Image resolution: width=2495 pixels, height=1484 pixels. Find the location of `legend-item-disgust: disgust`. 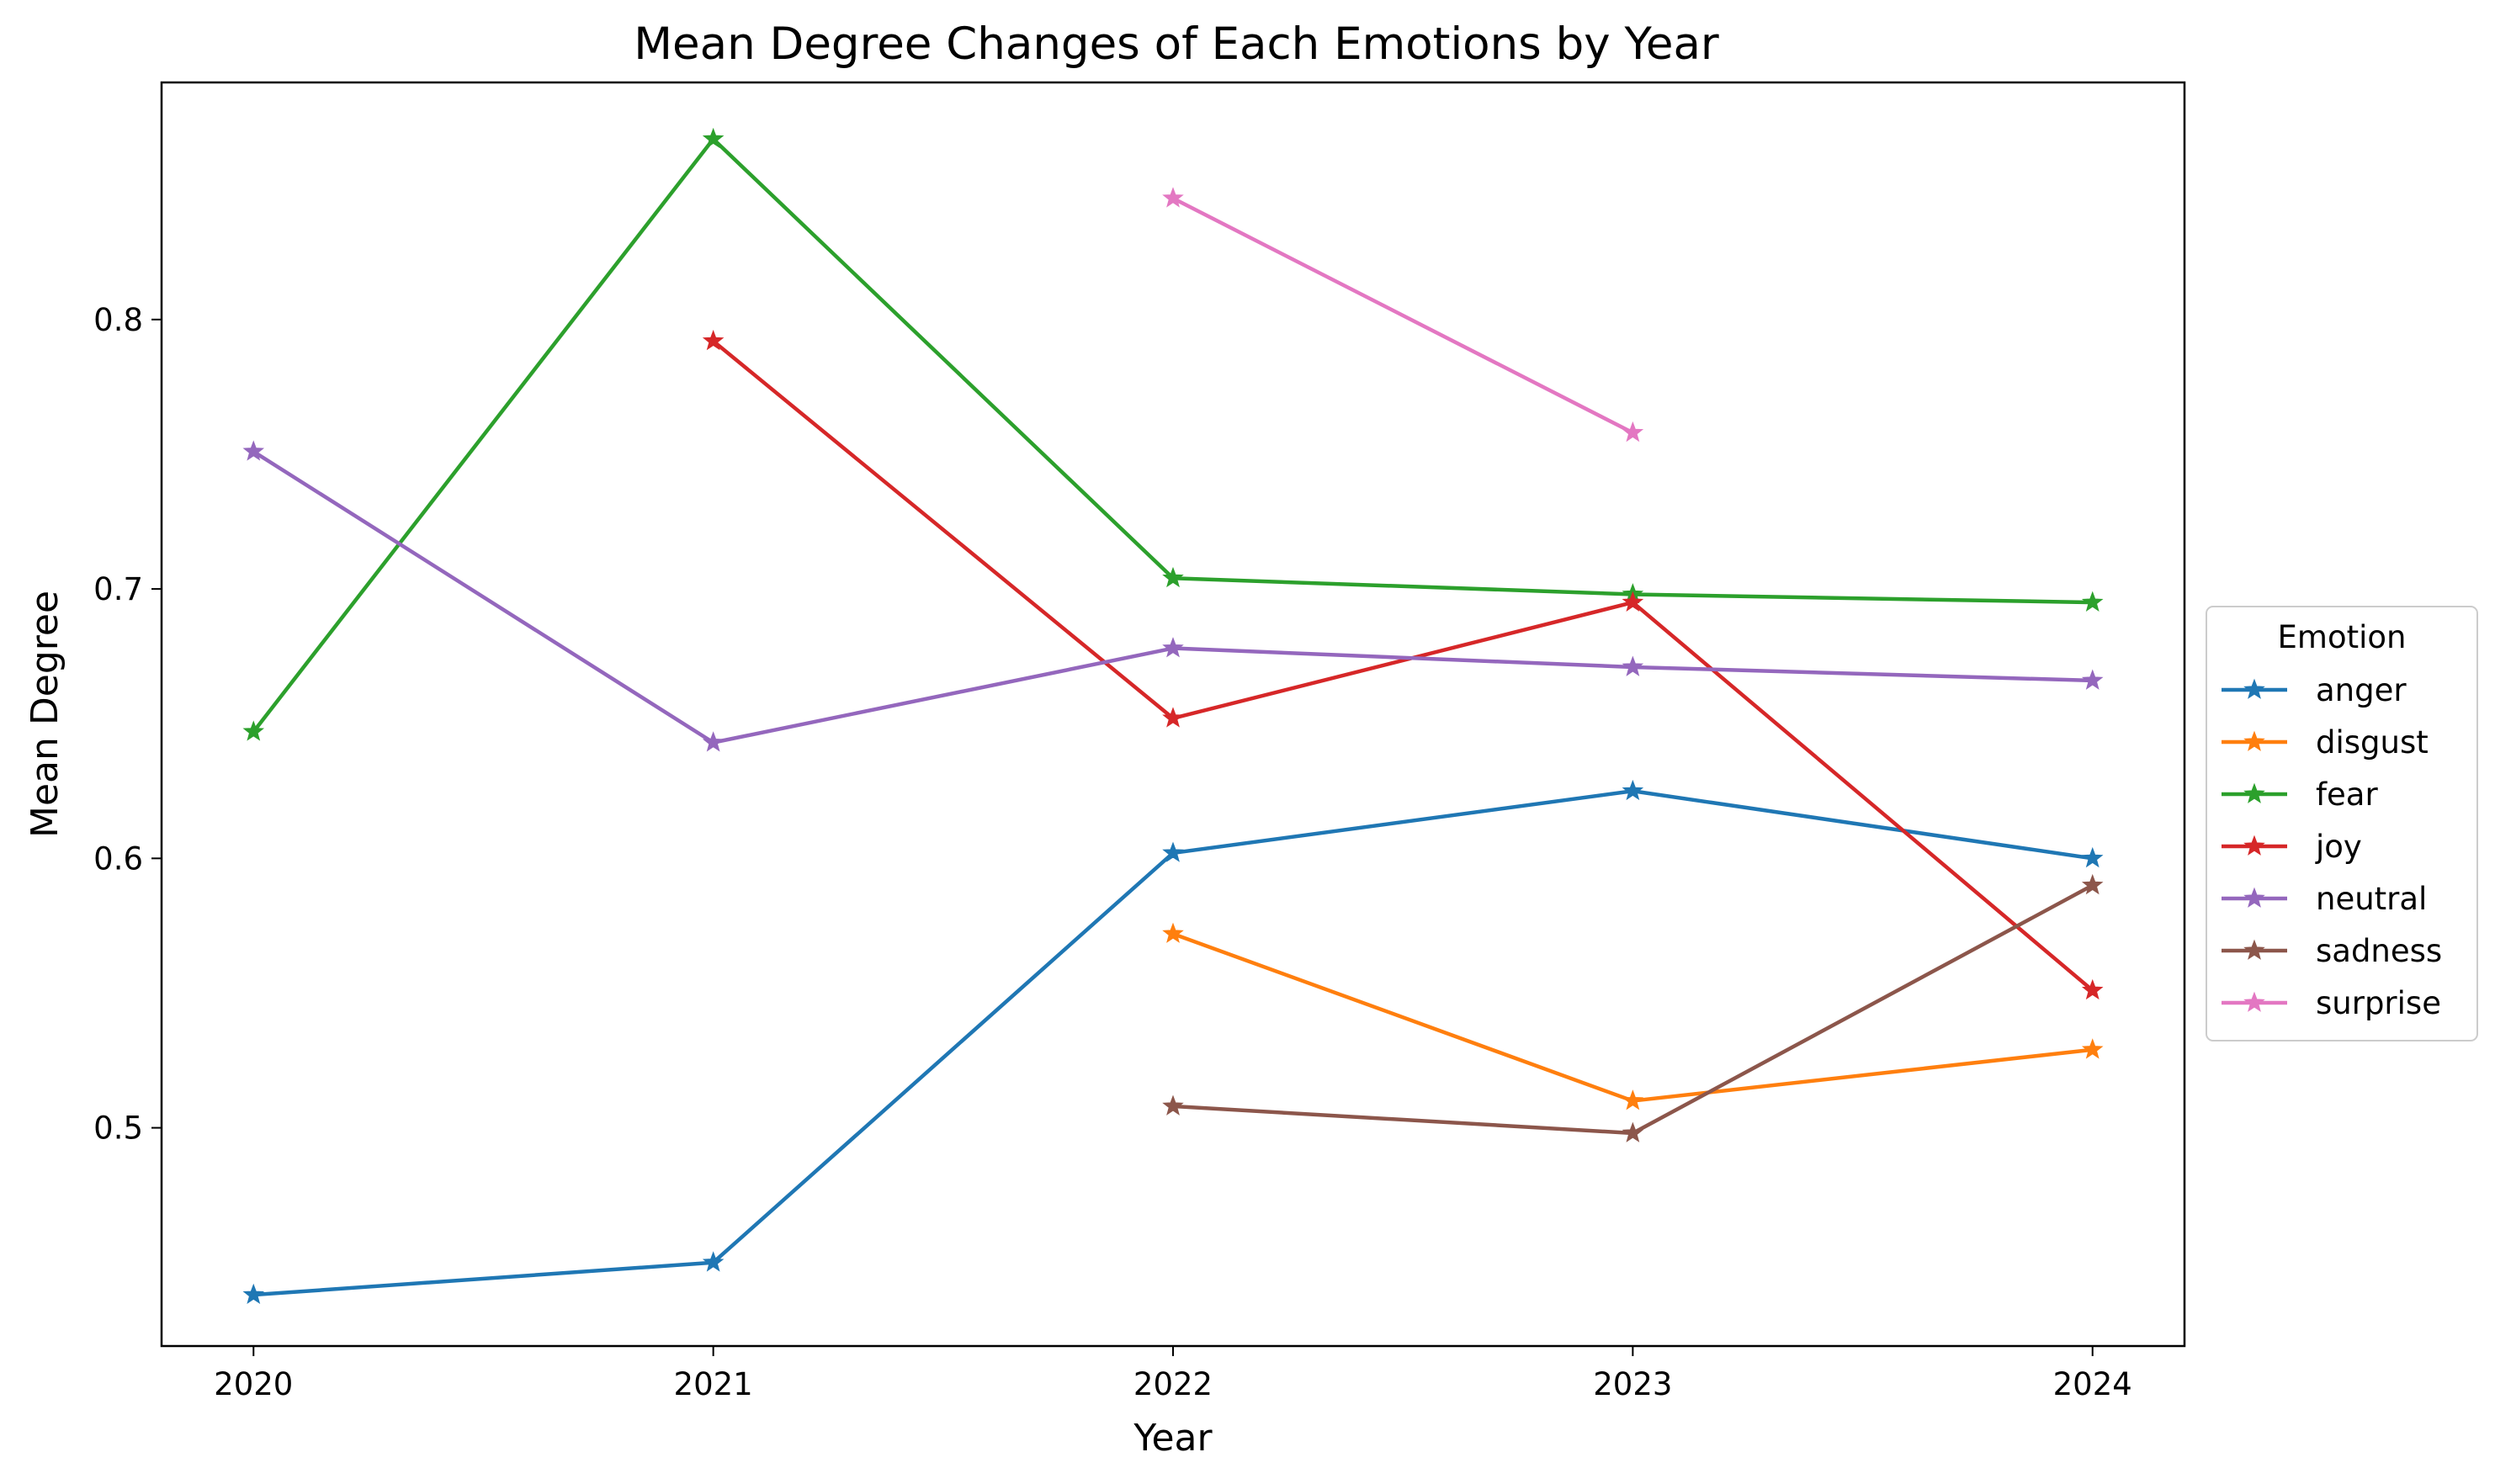

legend-item-disgust: disgust is located at coordinates (2325, 742).